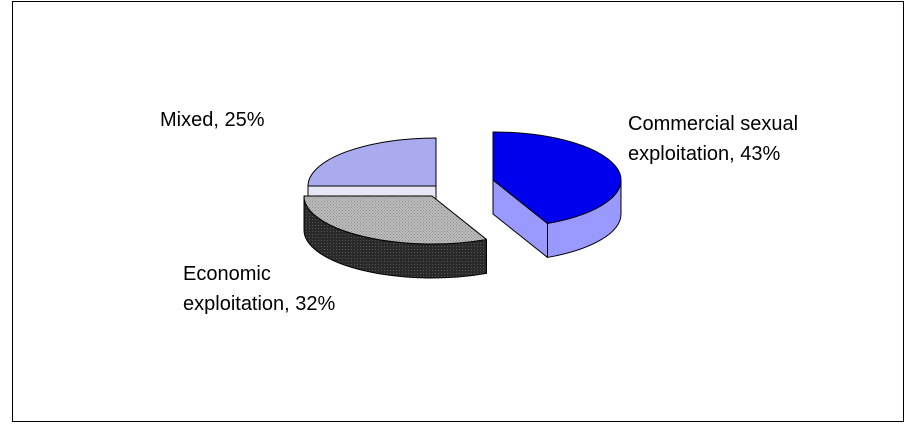 The width and height of the screenshot is (906, 424). I want to click on slice-commercial-sexual-exploitation, so click(557, 194).